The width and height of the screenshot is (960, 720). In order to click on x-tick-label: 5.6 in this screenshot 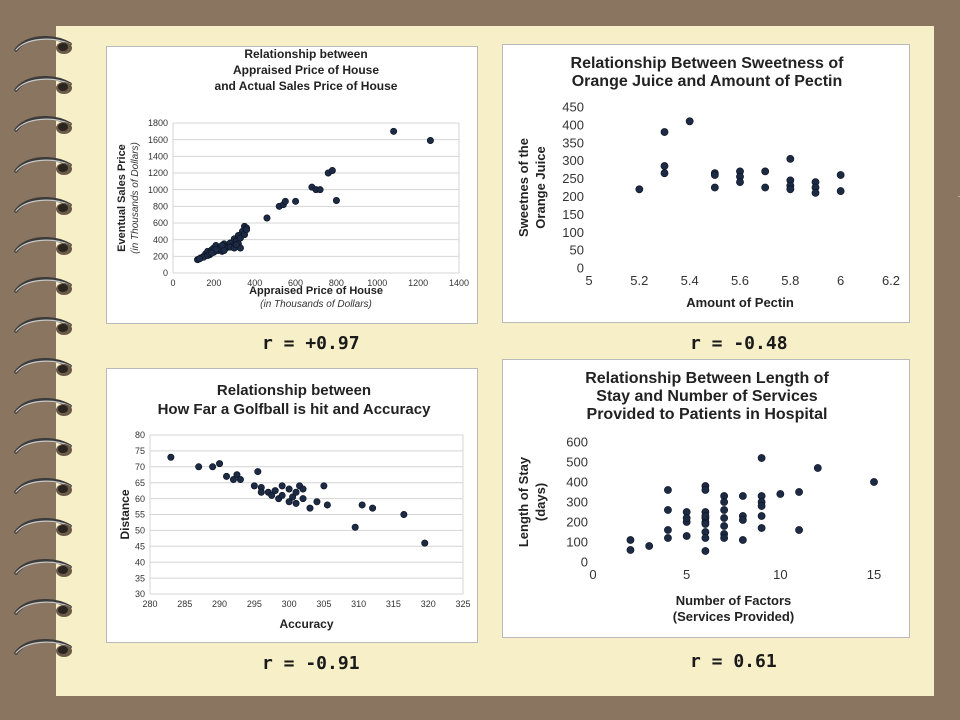, I will do `click(740, 280)`.